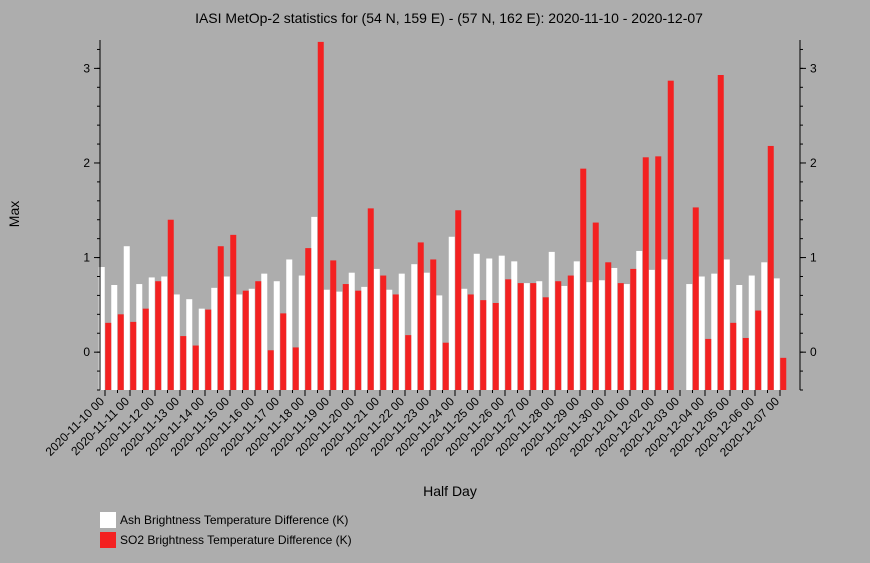 This screenshot has height=563, width=870. Describe the element at coordinates (108, 540) in the screenshot. I see `legend-swatch-so2` at that location.